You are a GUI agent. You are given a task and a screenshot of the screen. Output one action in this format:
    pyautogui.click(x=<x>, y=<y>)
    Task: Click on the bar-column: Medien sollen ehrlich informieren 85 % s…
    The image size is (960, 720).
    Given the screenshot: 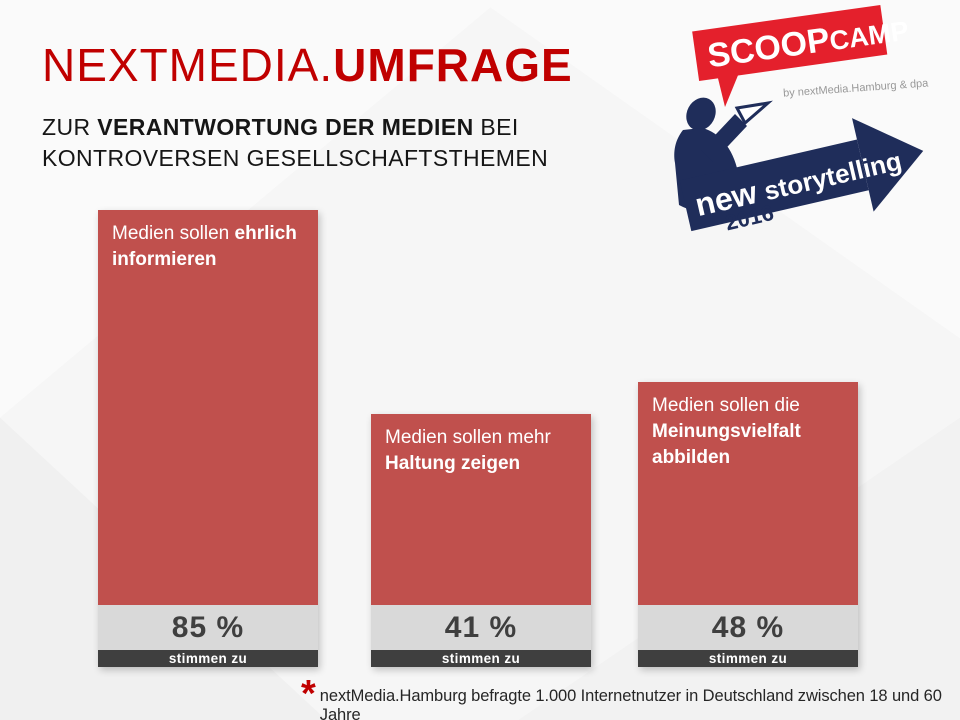 What is the action you would take?
    pyautogui.click(x=208, y=438)
    